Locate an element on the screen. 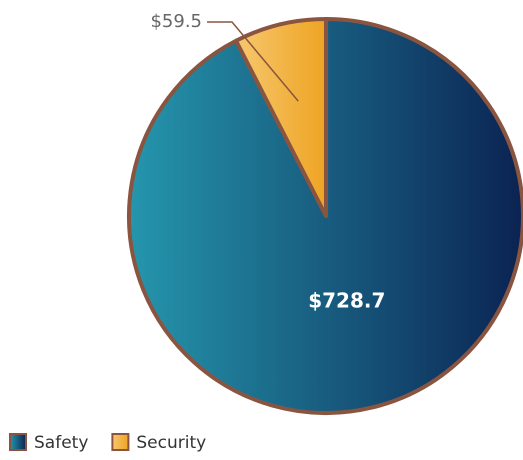 The image size is (523, 460). legend-label: Security is located at coordinates (171, 443).